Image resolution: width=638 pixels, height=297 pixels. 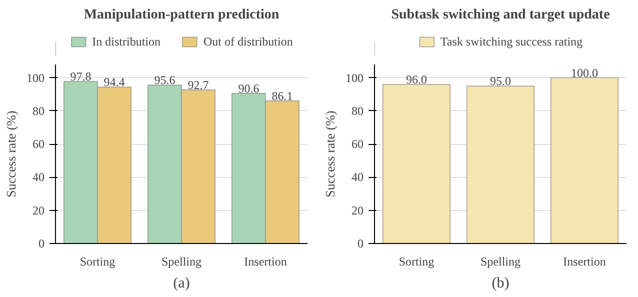 What do you see at coordinates (165, 80) in the screenshot?
I see `data-label: 95.6` at bounding box center [165, 80].